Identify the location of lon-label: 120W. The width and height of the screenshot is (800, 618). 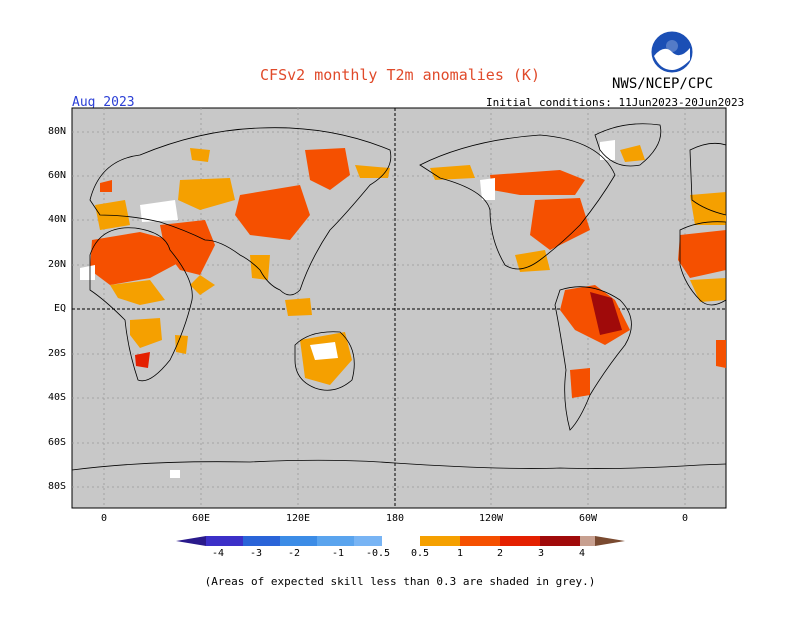
(491, 518).